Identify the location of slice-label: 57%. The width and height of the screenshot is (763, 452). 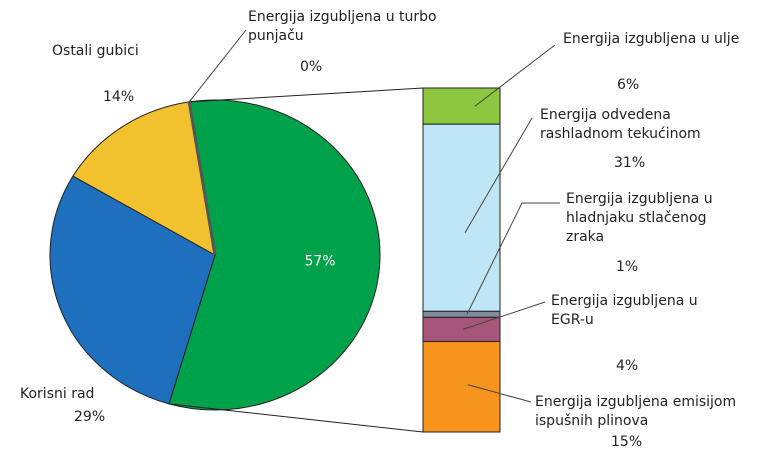
(320, 261).